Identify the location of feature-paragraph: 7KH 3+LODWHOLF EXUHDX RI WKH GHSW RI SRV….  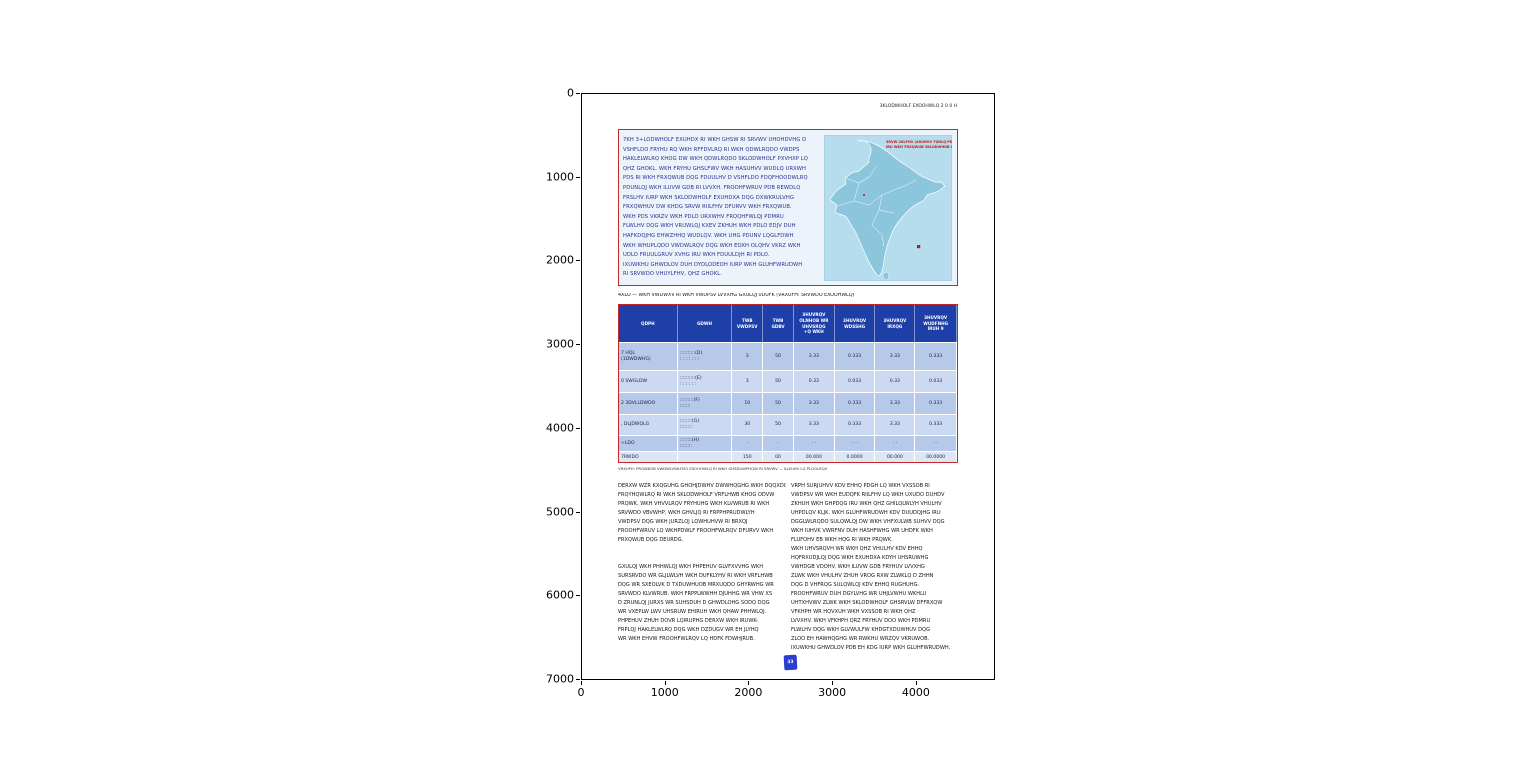
(724, 208).